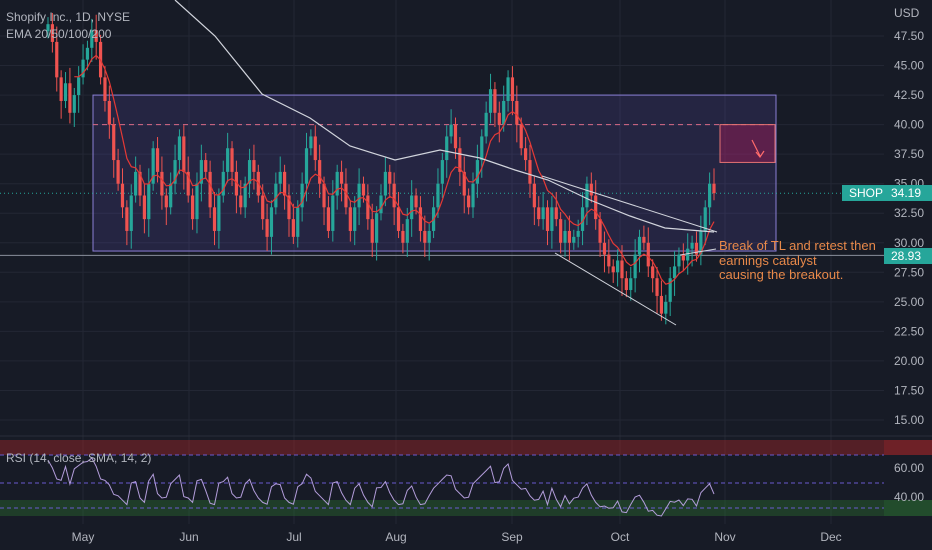 The height and width of the screenshot is (550, 932). I want to click on rsi-line, so click(381, 487).